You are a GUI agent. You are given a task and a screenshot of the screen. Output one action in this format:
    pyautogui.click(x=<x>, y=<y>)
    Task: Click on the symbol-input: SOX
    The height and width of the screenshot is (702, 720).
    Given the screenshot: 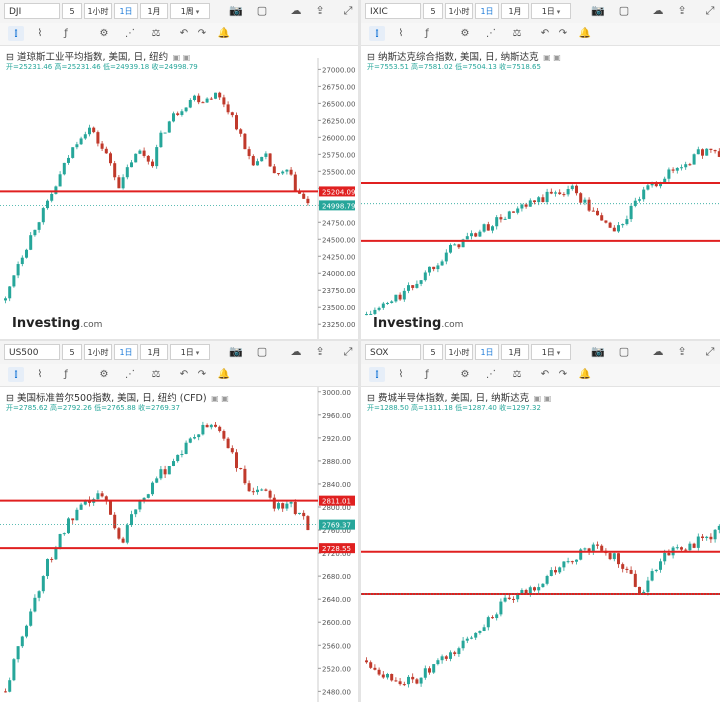 What is the action you would take?
    pyautogui.click(x=393, y=352)
    